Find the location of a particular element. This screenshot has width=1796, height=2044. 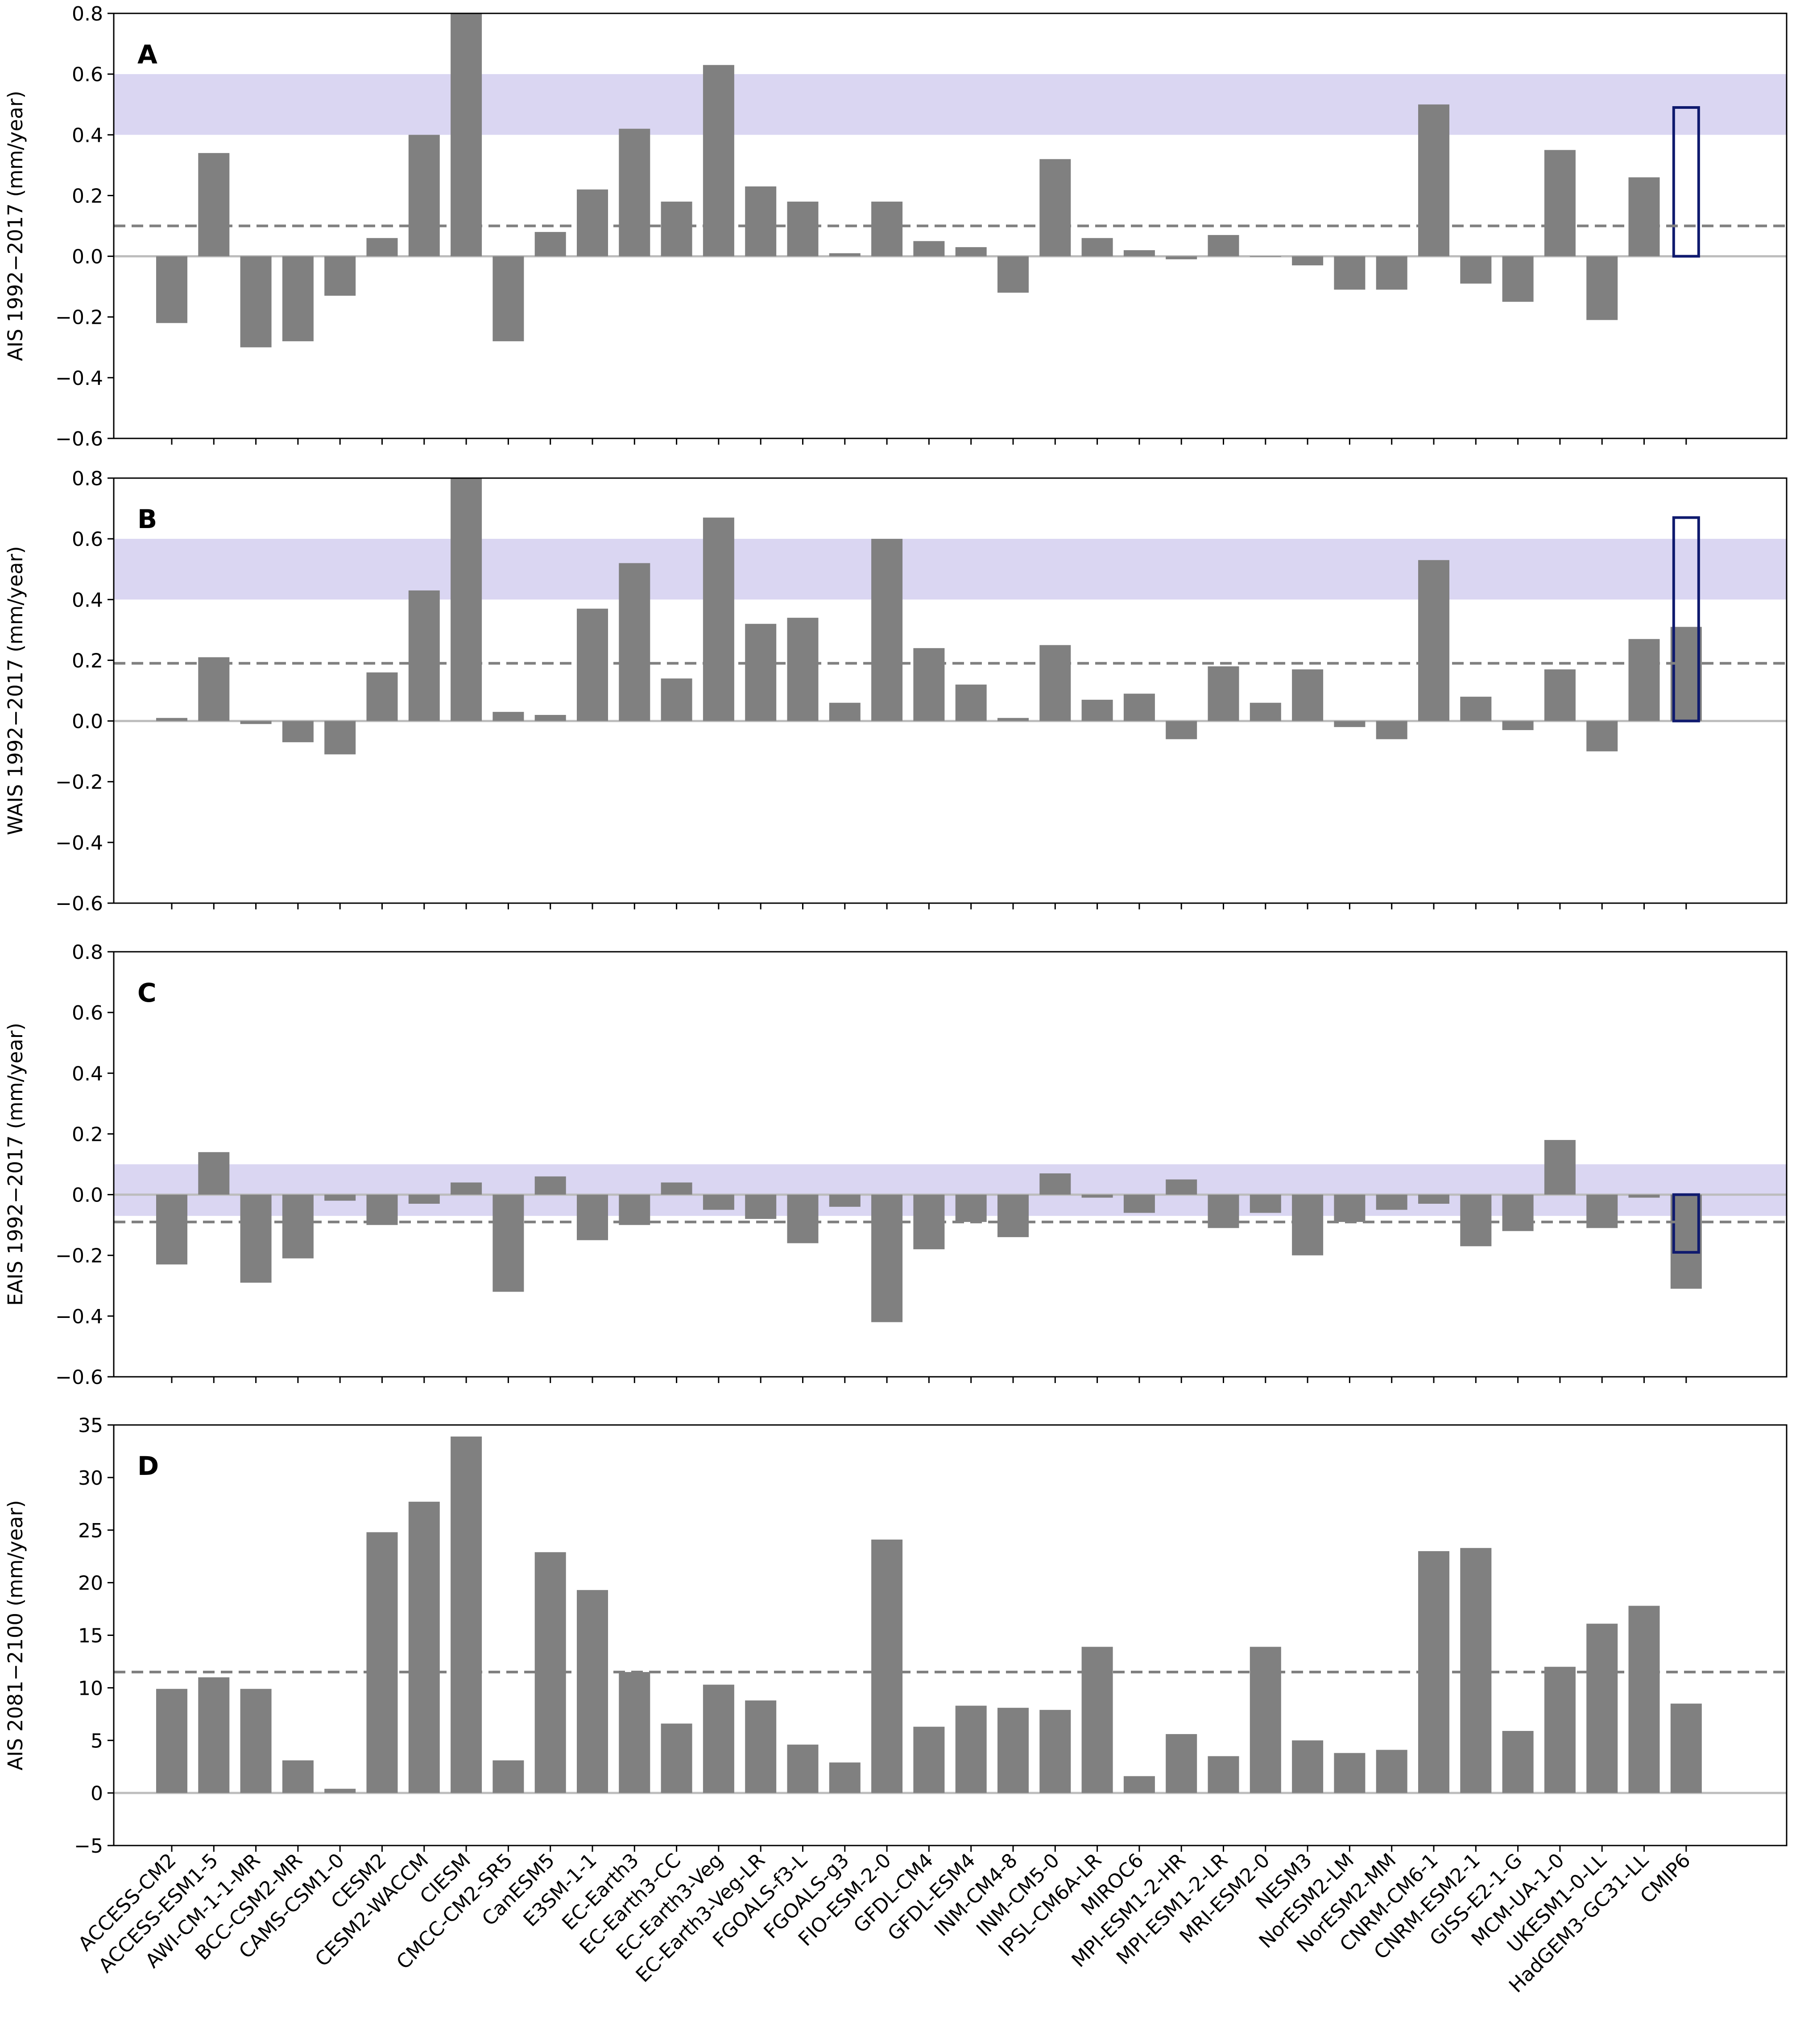

bar-ec-earth3-cc is located at coordinates (677, 699).